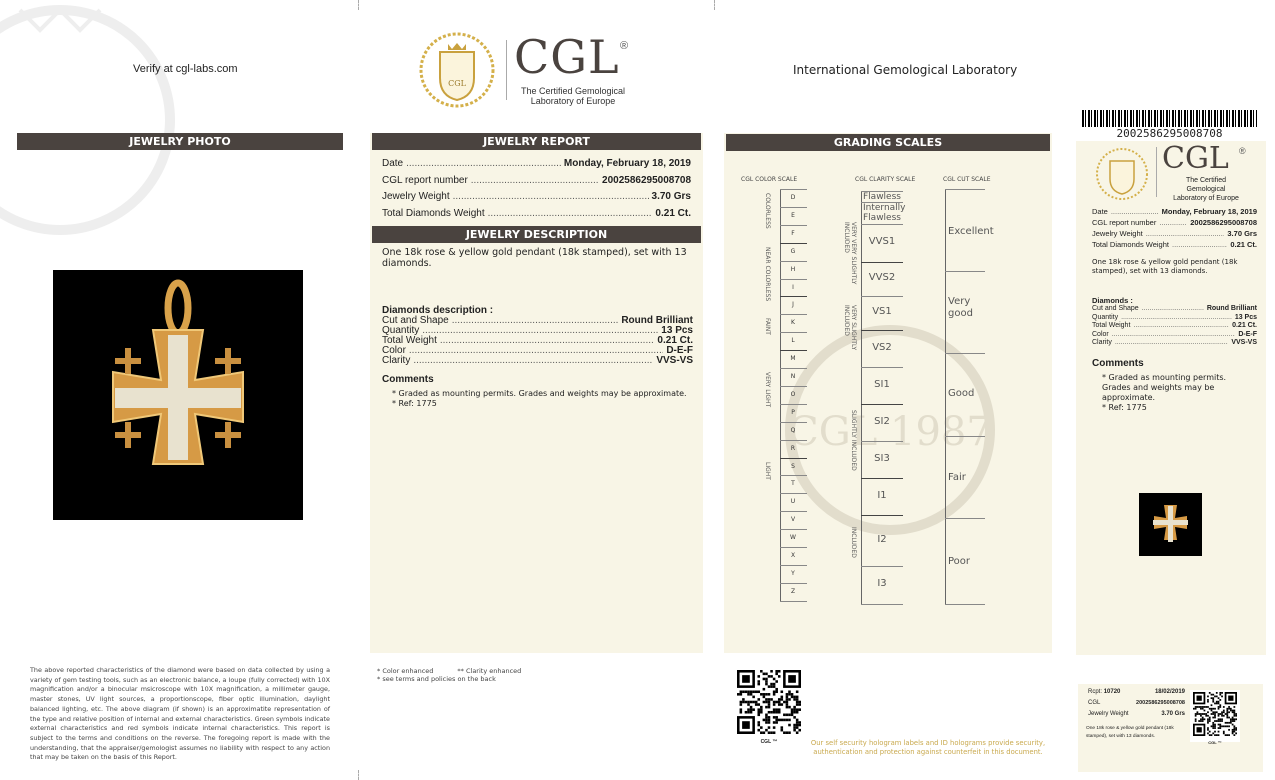 This screenshot has height=780, width=1275. What do you see at coordinates (793, 538) in the screenshot?
I see `color-grade: W` at bounding box center [793, 538].